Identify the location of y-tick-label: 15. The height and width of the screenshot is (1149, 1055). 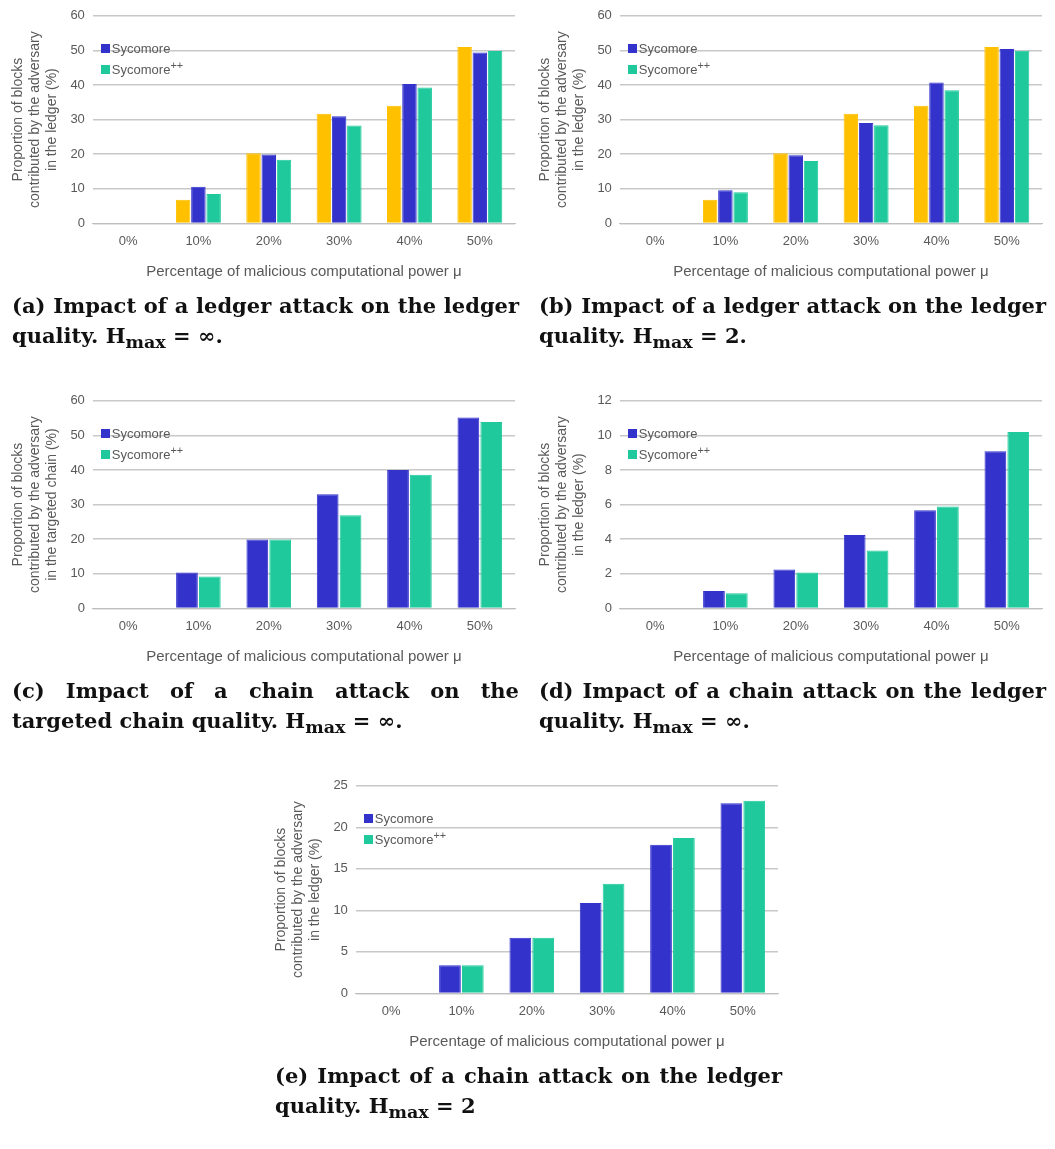
(340, 868).